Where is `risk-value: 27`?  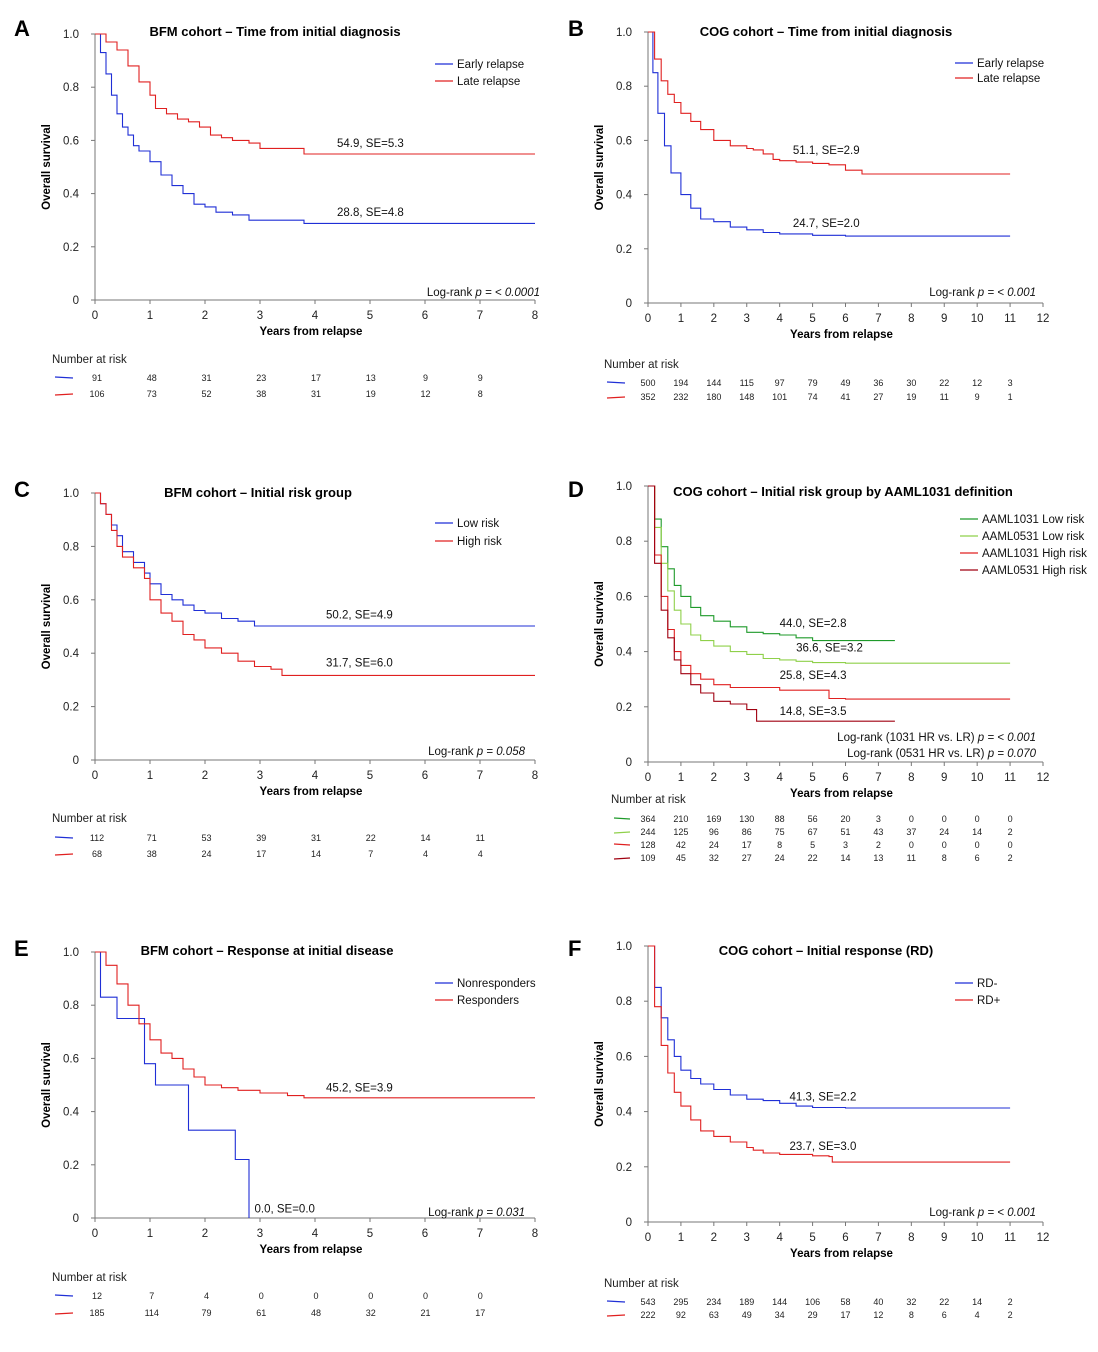 risk-value: 27 is located at coordinates (878, 397).